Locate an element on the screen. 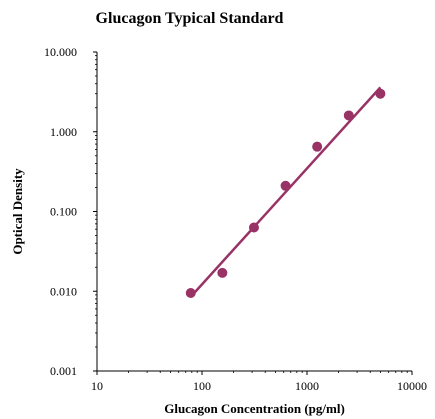  x-tick-label: 1000 is located at coordinates (307, 386).